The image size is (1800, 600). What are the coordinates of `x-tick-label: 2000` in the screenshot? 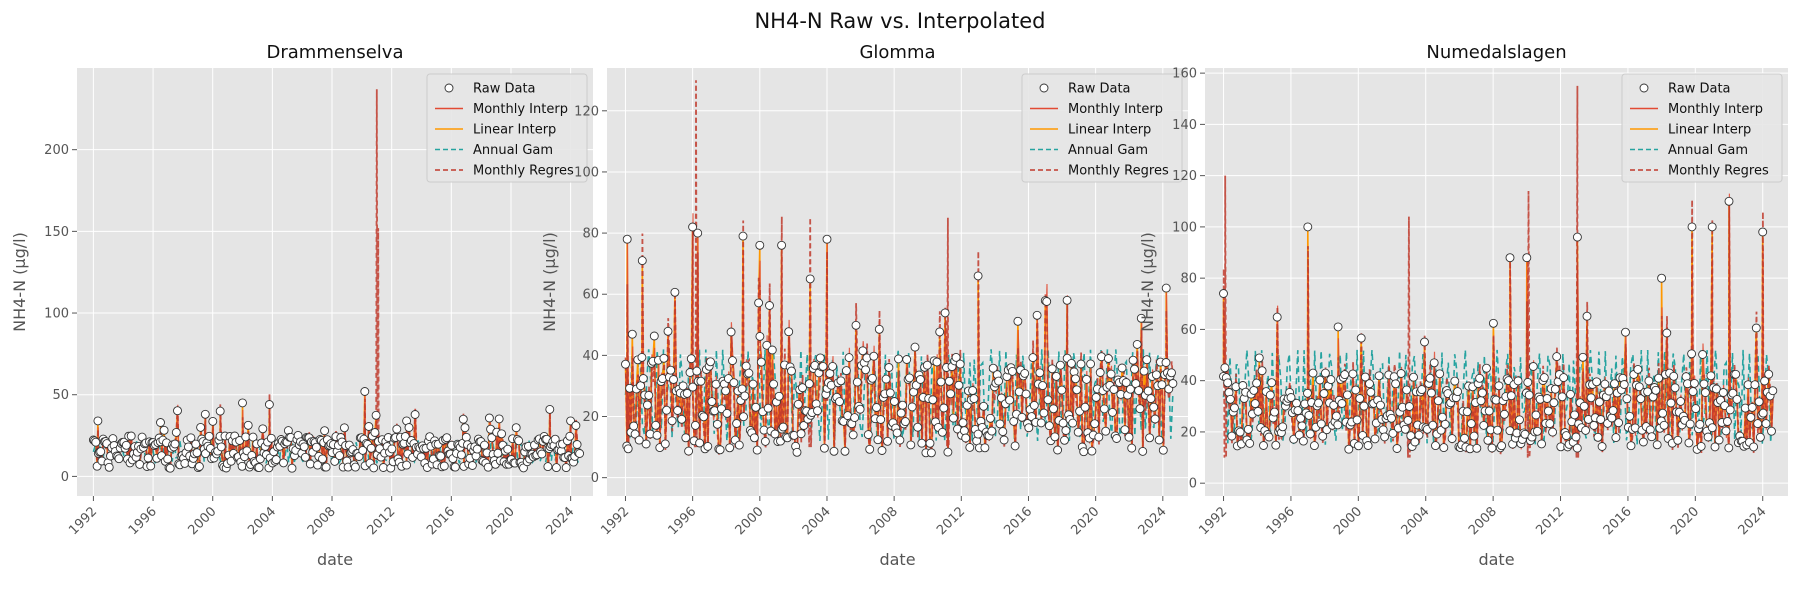 It's located at (203, 521).